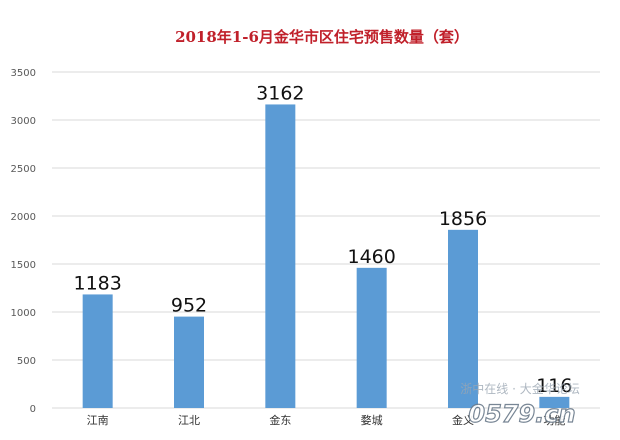 The width and height of the screenshot is (620, 440). Describe the element at coordinates (554, 386) in the screenshot. I see `data-label: 116` at that location.